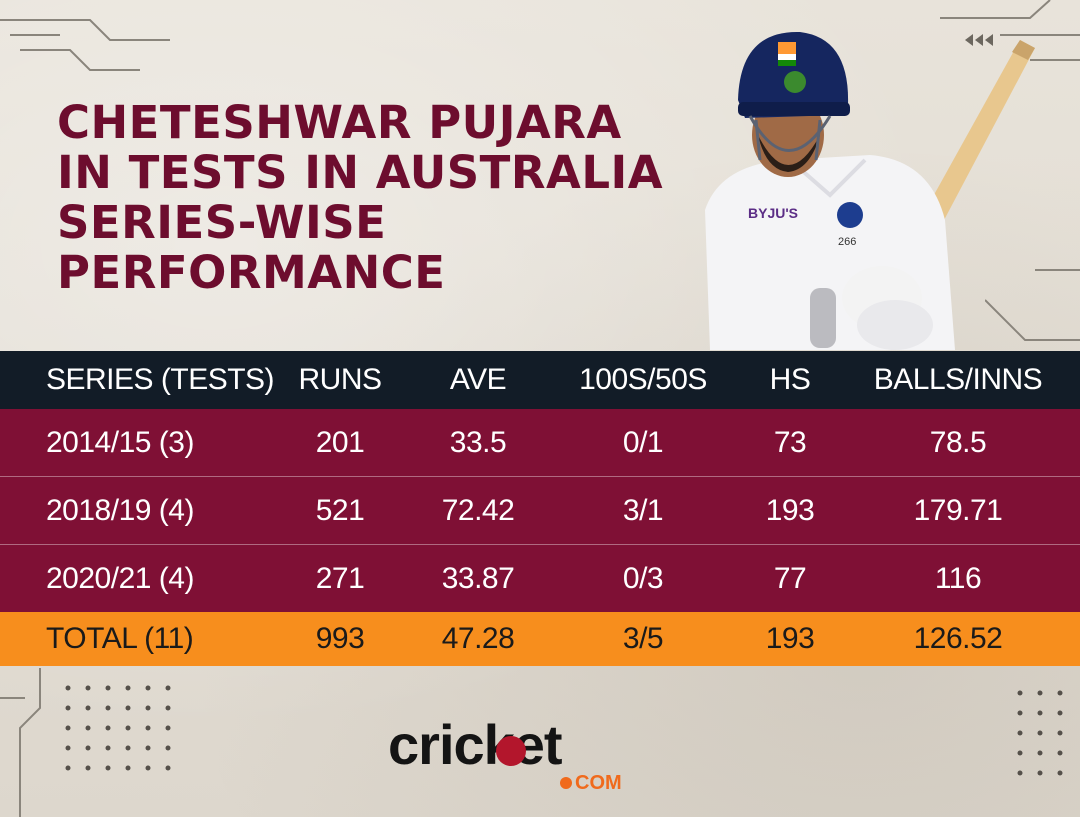 The image size is (1080, 817). What do you see at coordinates (870, 190) in the screenshot?
I see `cricketer-photo: BYJU'S 266` at bounding box center [870, 190].